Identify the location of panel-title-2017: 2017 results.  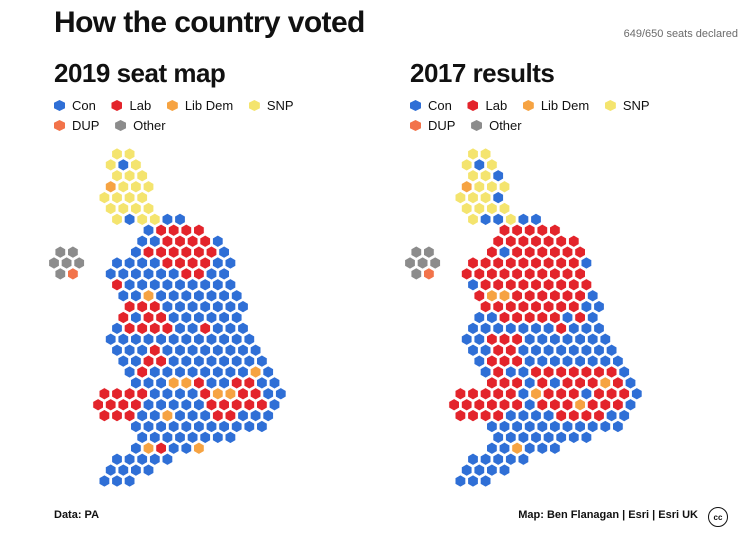
(482, 73).